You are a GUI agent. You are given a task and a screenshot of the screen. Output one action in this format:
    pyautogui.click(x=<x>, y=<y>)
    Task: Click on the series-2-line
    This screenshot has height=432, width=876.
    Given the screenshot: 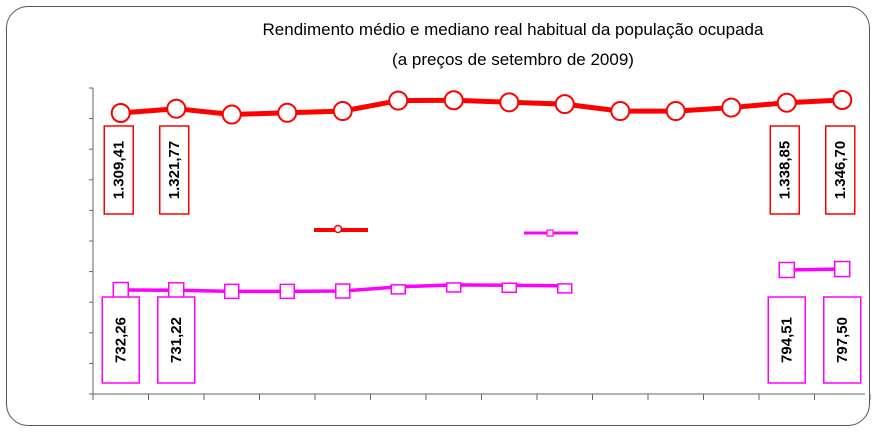 What is the action you would take?
    pyautogui.click(x=814, y=269)
    